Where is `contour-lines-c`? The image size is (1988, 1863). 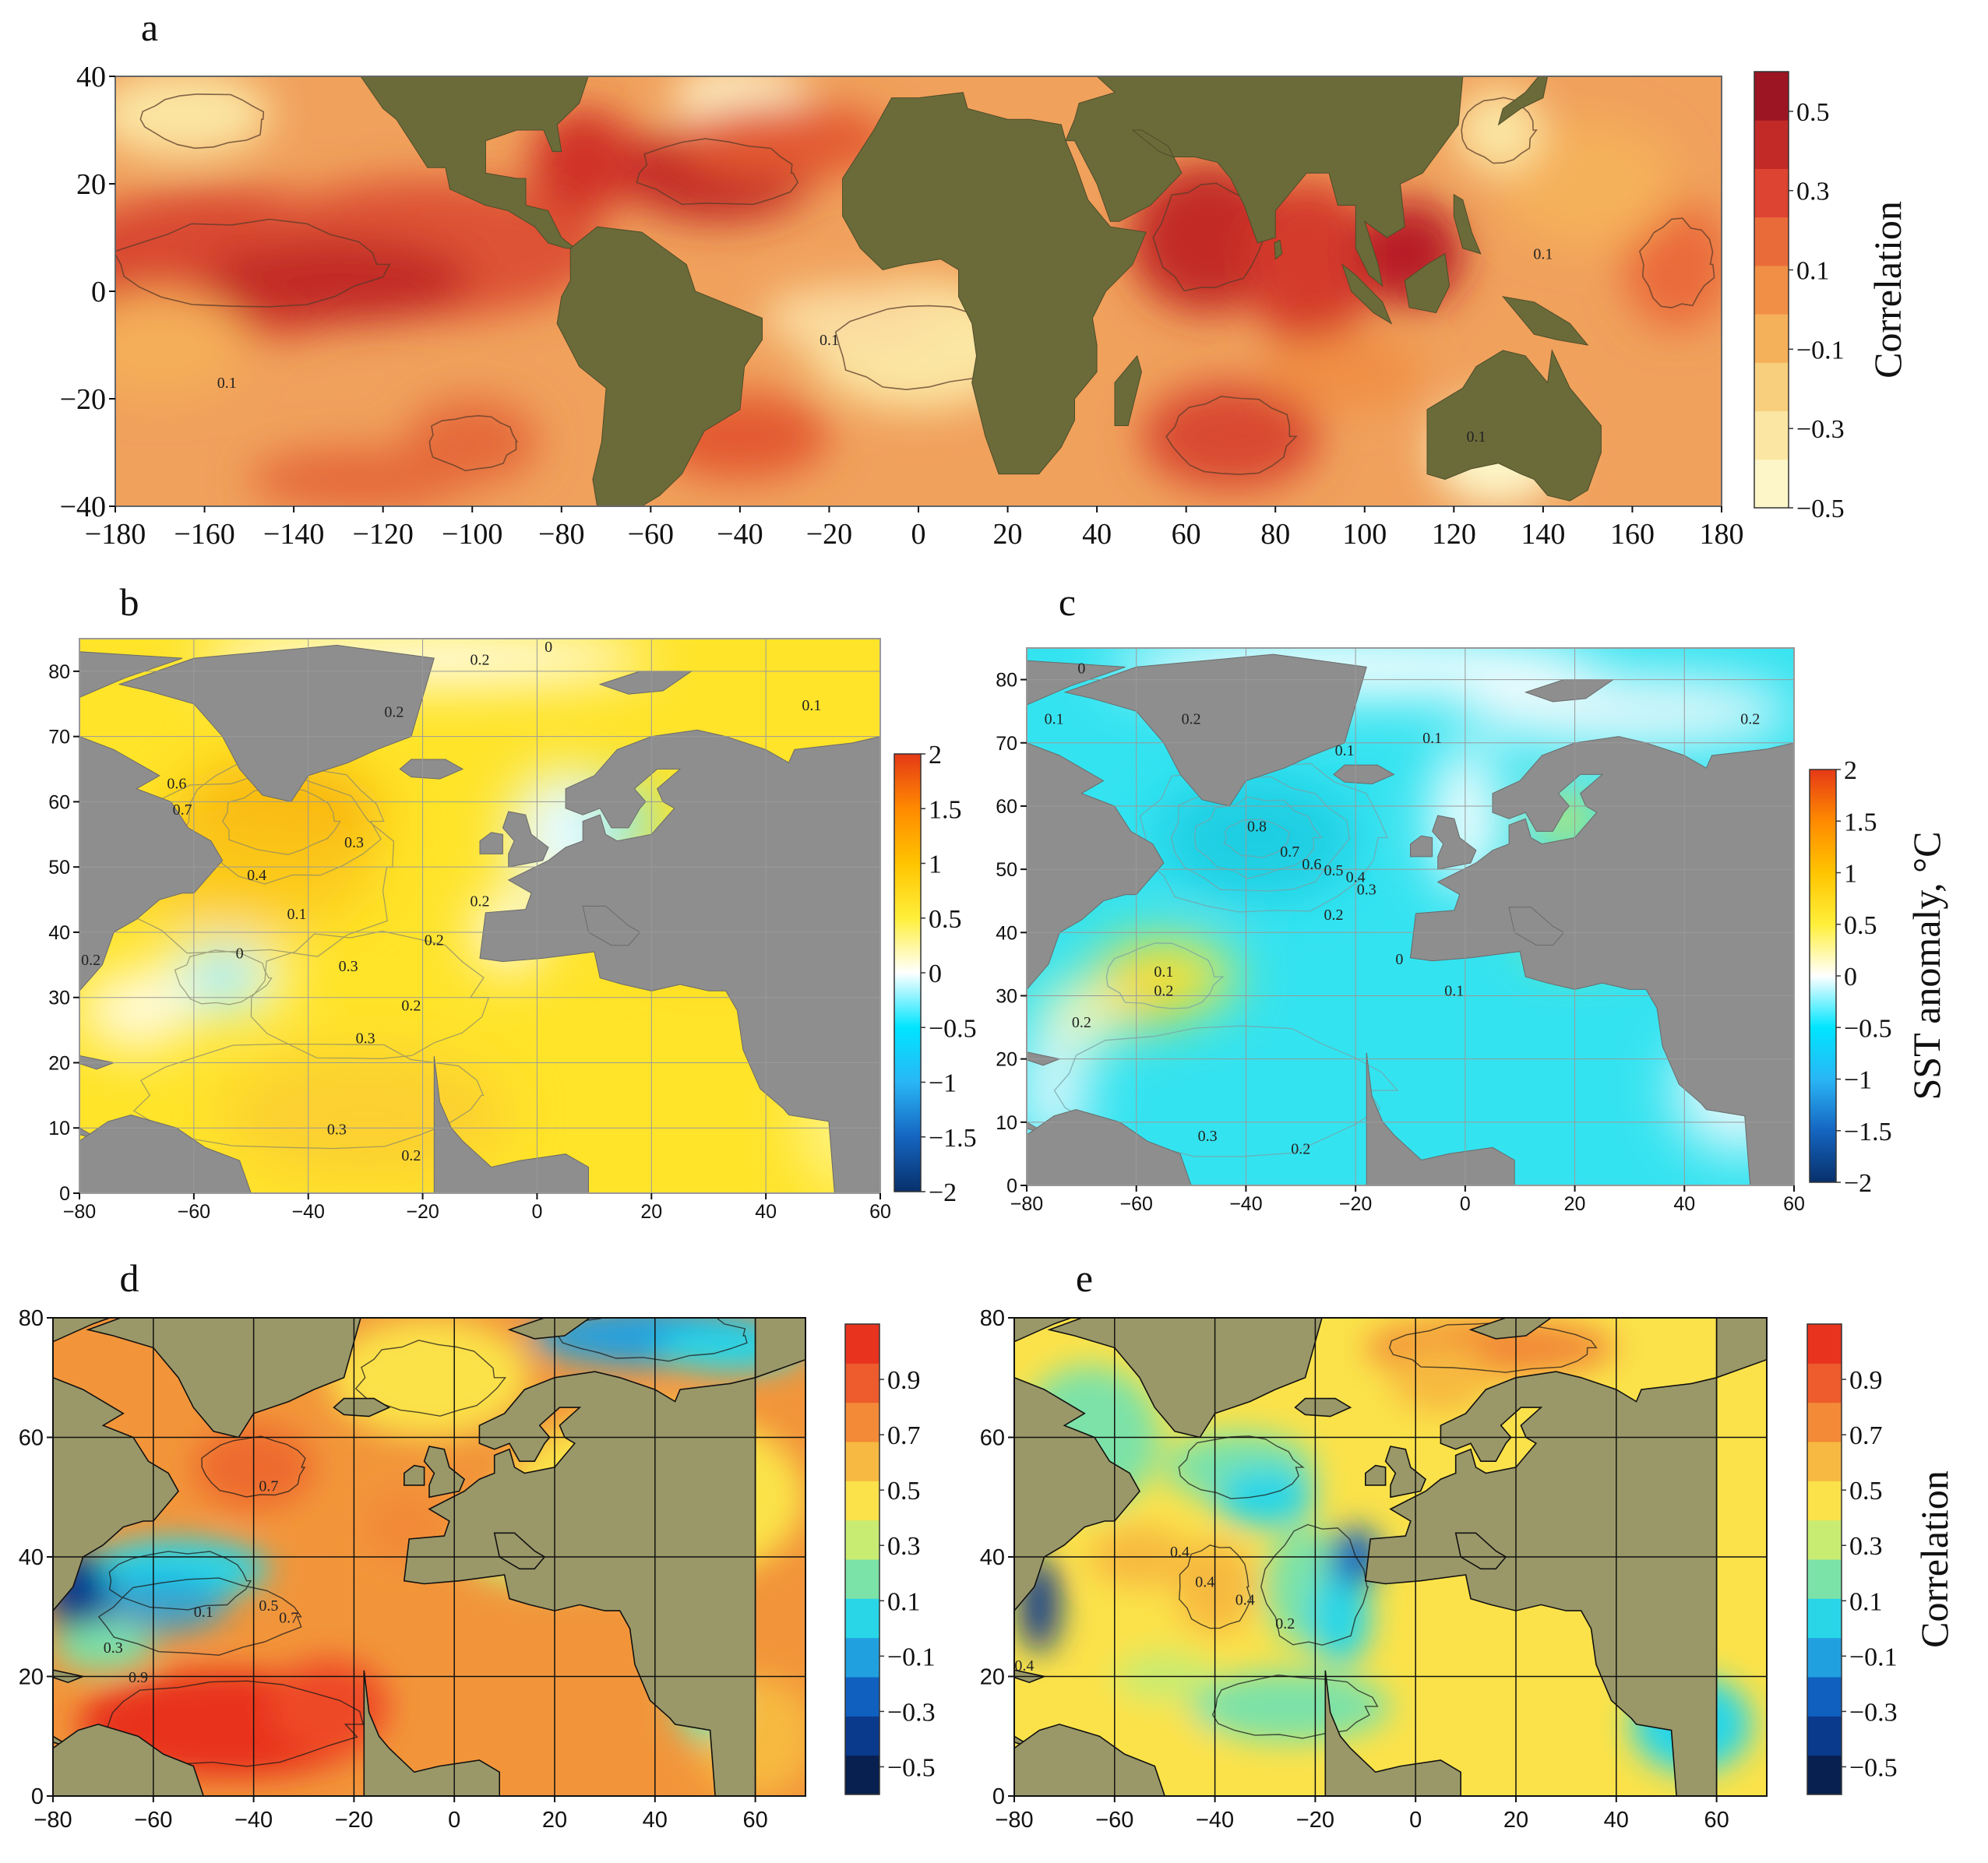
contour-lines-c is located at coordinates (1226, 957).